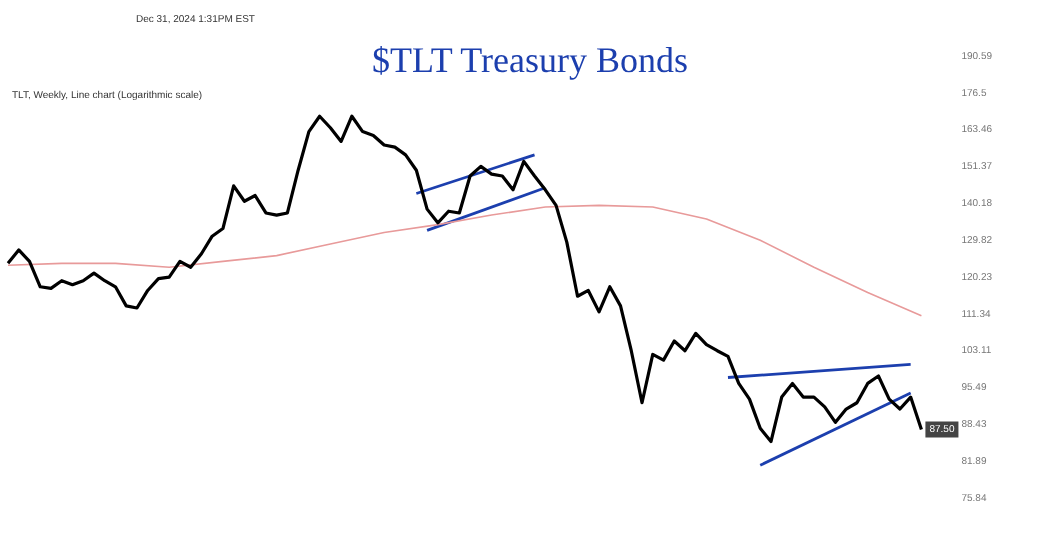 The image size is (1040, 544). I want to click on chart-title: $TLT Treasury Bonds, so click(530, 60).